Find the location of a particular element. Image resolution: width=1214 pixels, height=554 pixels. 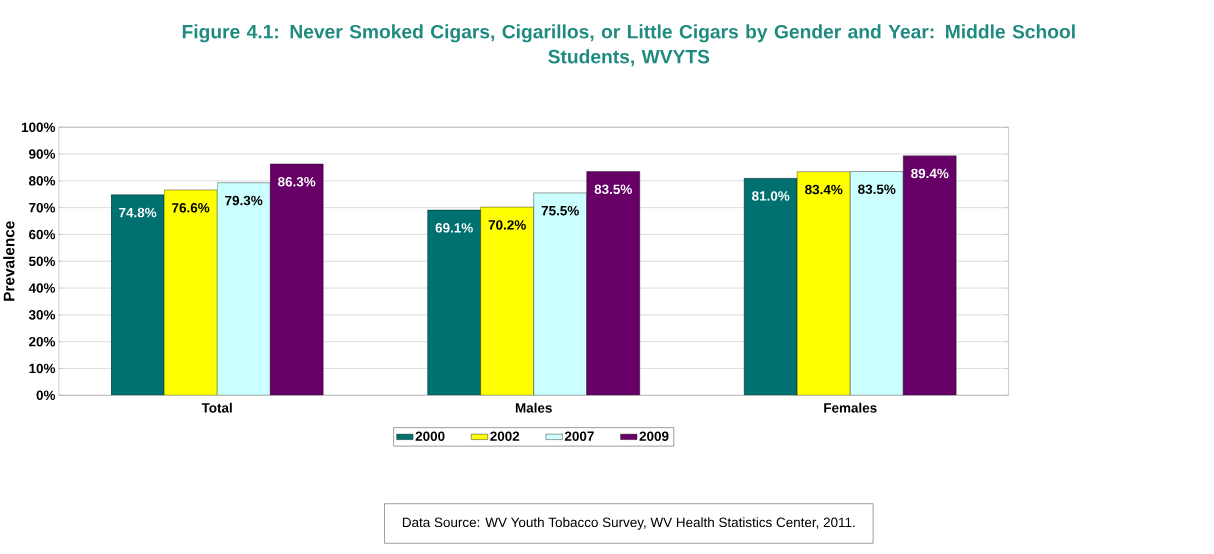

data-label: 75.5% is located at coordinates (560, 210).